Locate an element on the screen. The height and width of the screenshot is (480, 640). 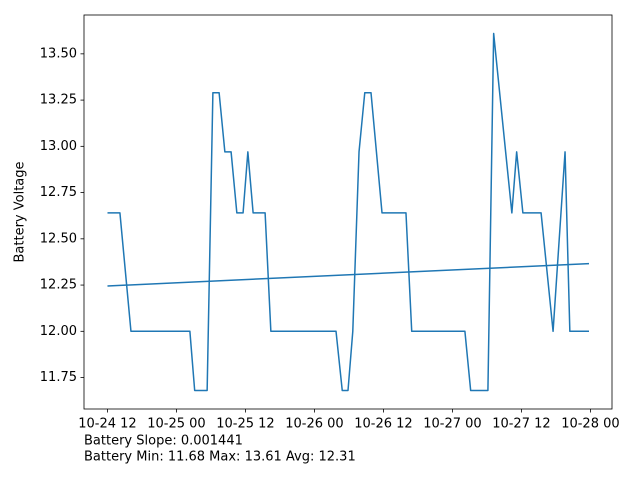
x-tick-label: 10-27 00 is located at coordinates (452, 424).